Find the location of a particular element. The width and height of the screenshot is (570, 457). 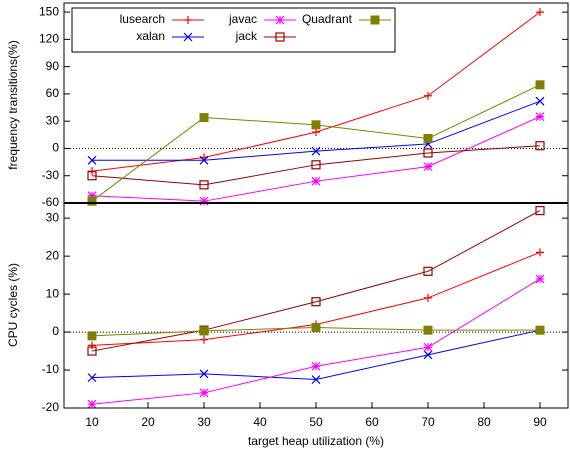

y-tick-label: -20 is located at coordinates (51, 407).